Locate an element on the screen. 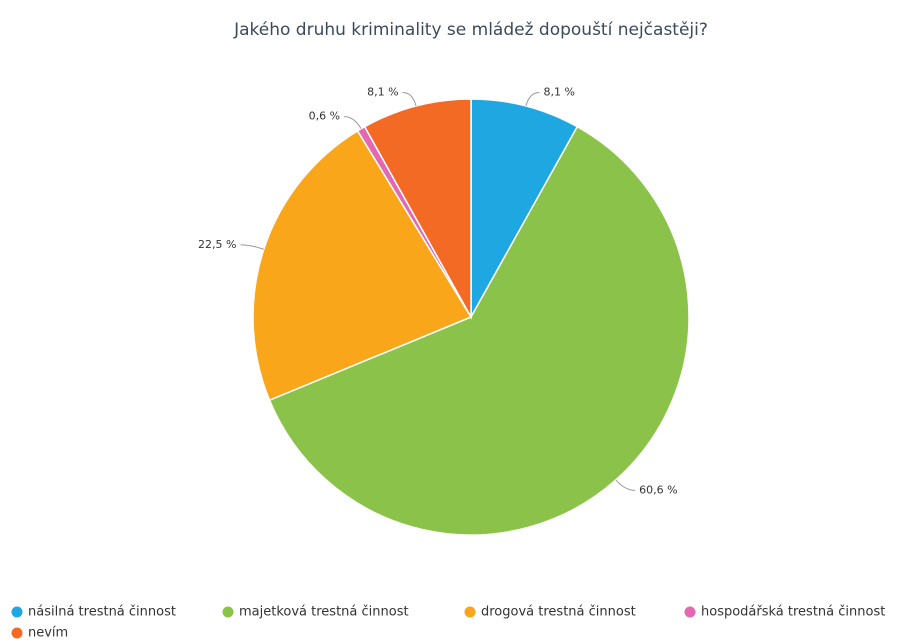  legend-label: nevím is located at coordinates (48, 633).